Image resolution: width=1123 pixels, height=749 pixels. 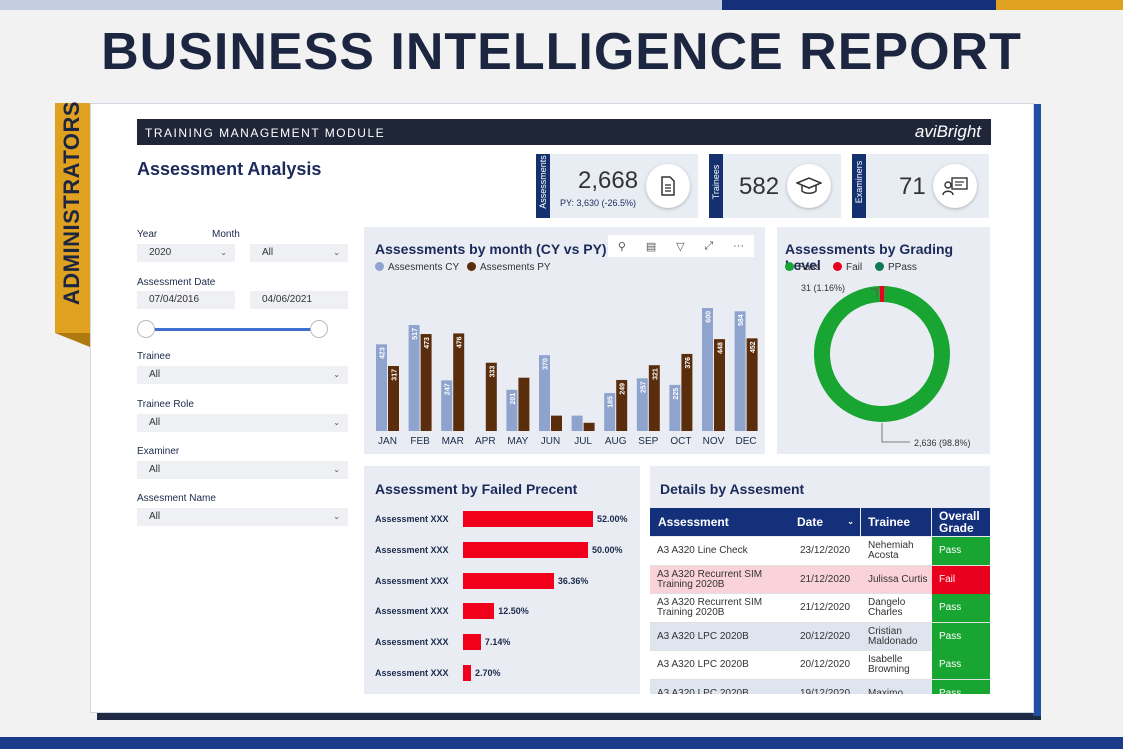 What do you see at coordinates (648, 441) in the screenshot?
I see `x-tick-label: SEP` at bounding box center [648, 441].